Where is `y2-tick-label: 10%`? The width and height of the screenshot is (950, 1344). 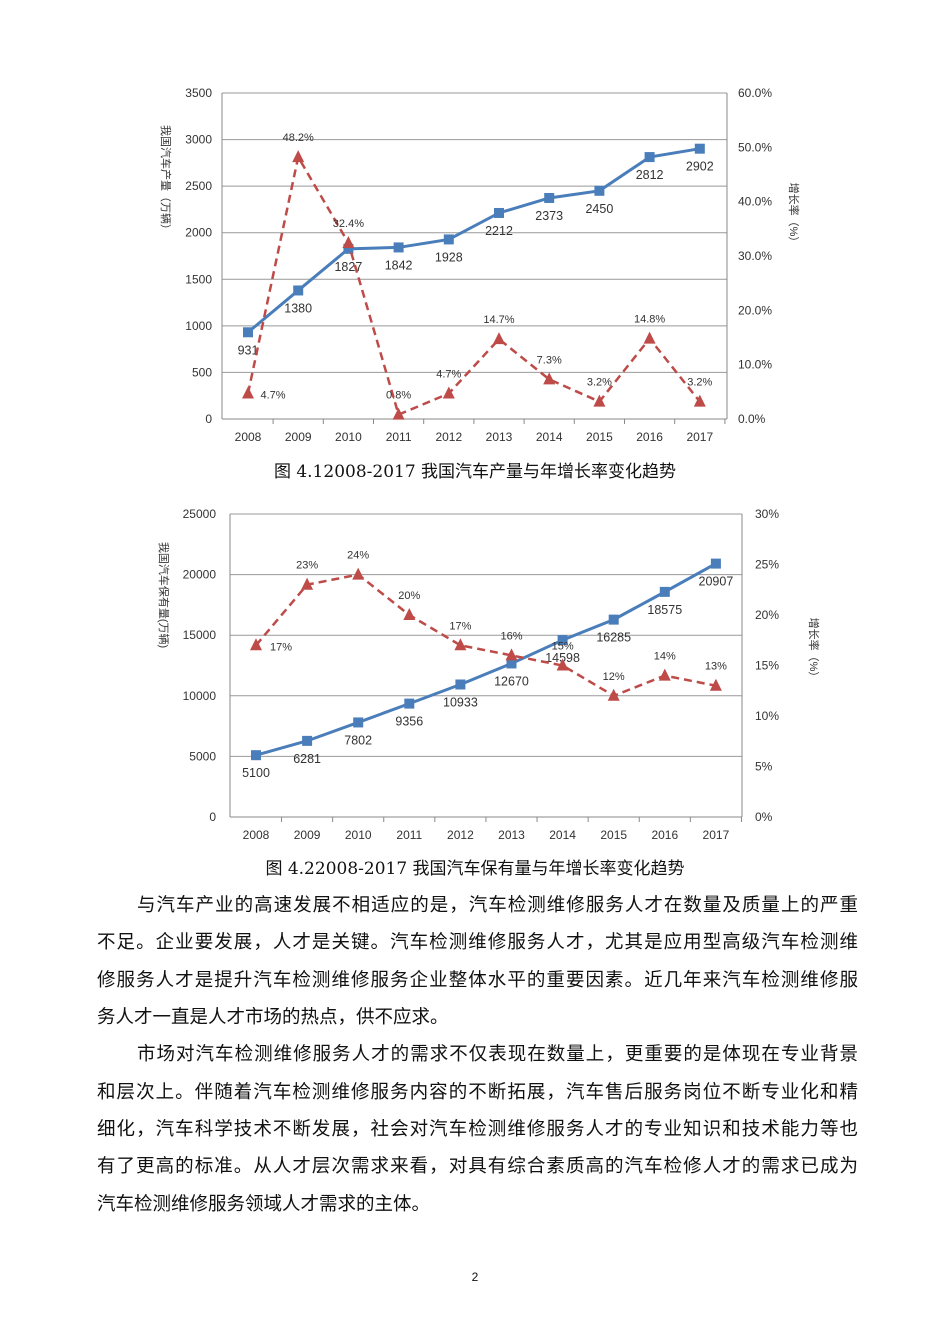 y2-tick-label: 10% is located at coordinates (767, 716).